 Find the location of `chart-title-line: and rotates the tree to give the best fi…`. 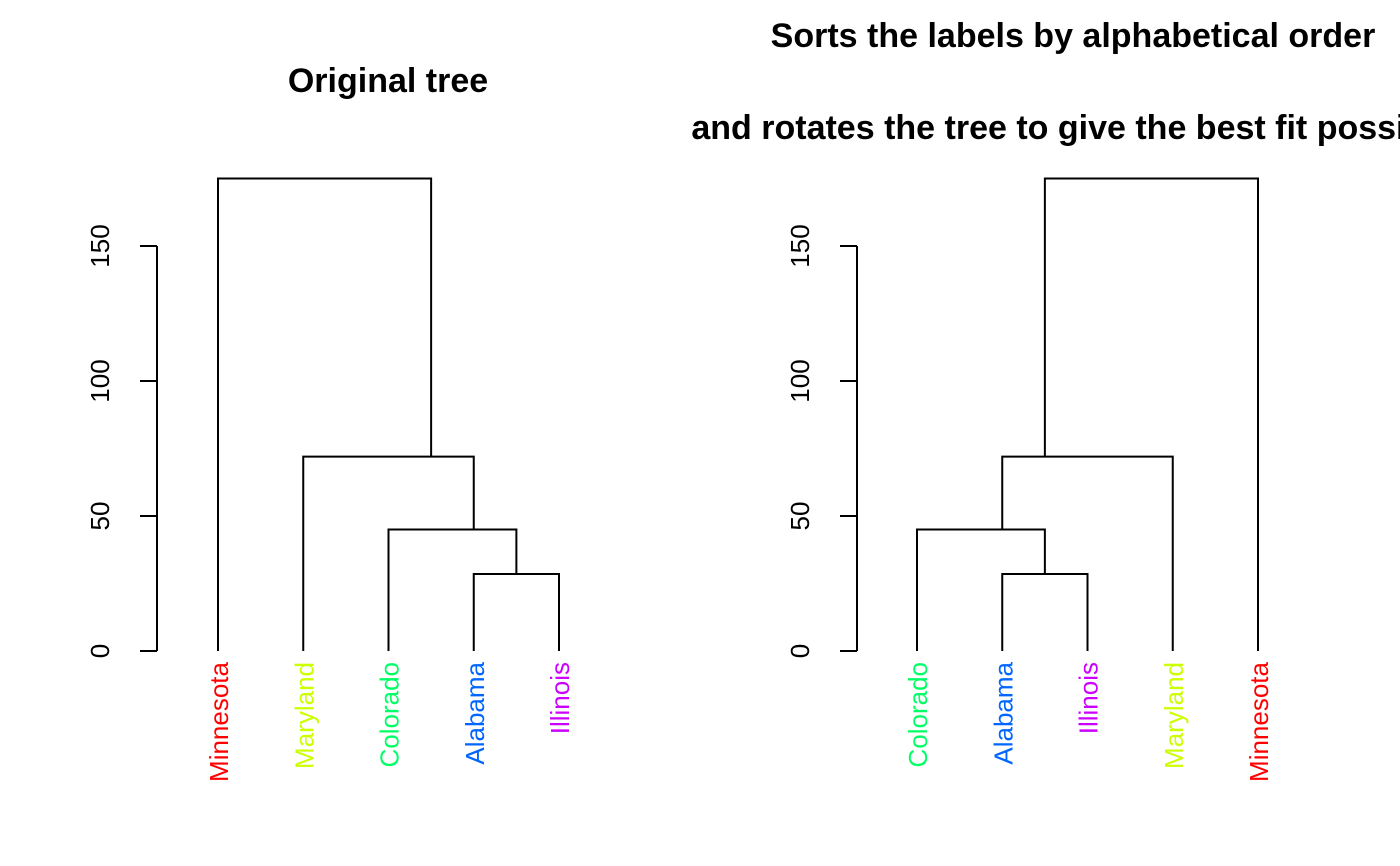

chart-title-line: and rotates the tree to give the best fi… is located at coordinates (1045, 128).